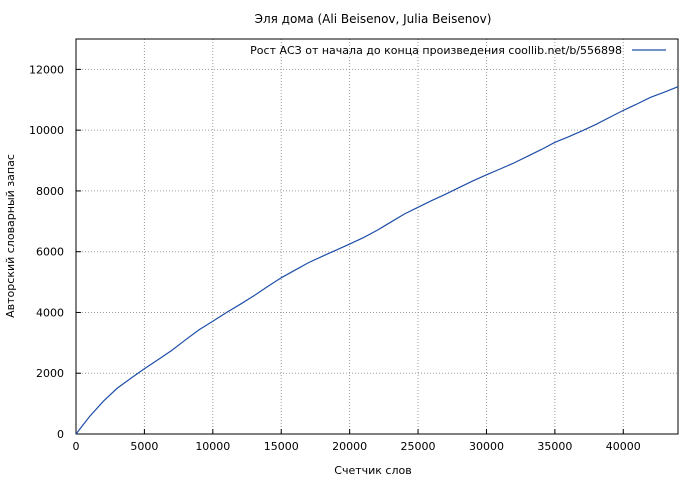  Describe the element at coordinates (76, 446) in the screenshot. I see `x-tick-label: 0` at that location.